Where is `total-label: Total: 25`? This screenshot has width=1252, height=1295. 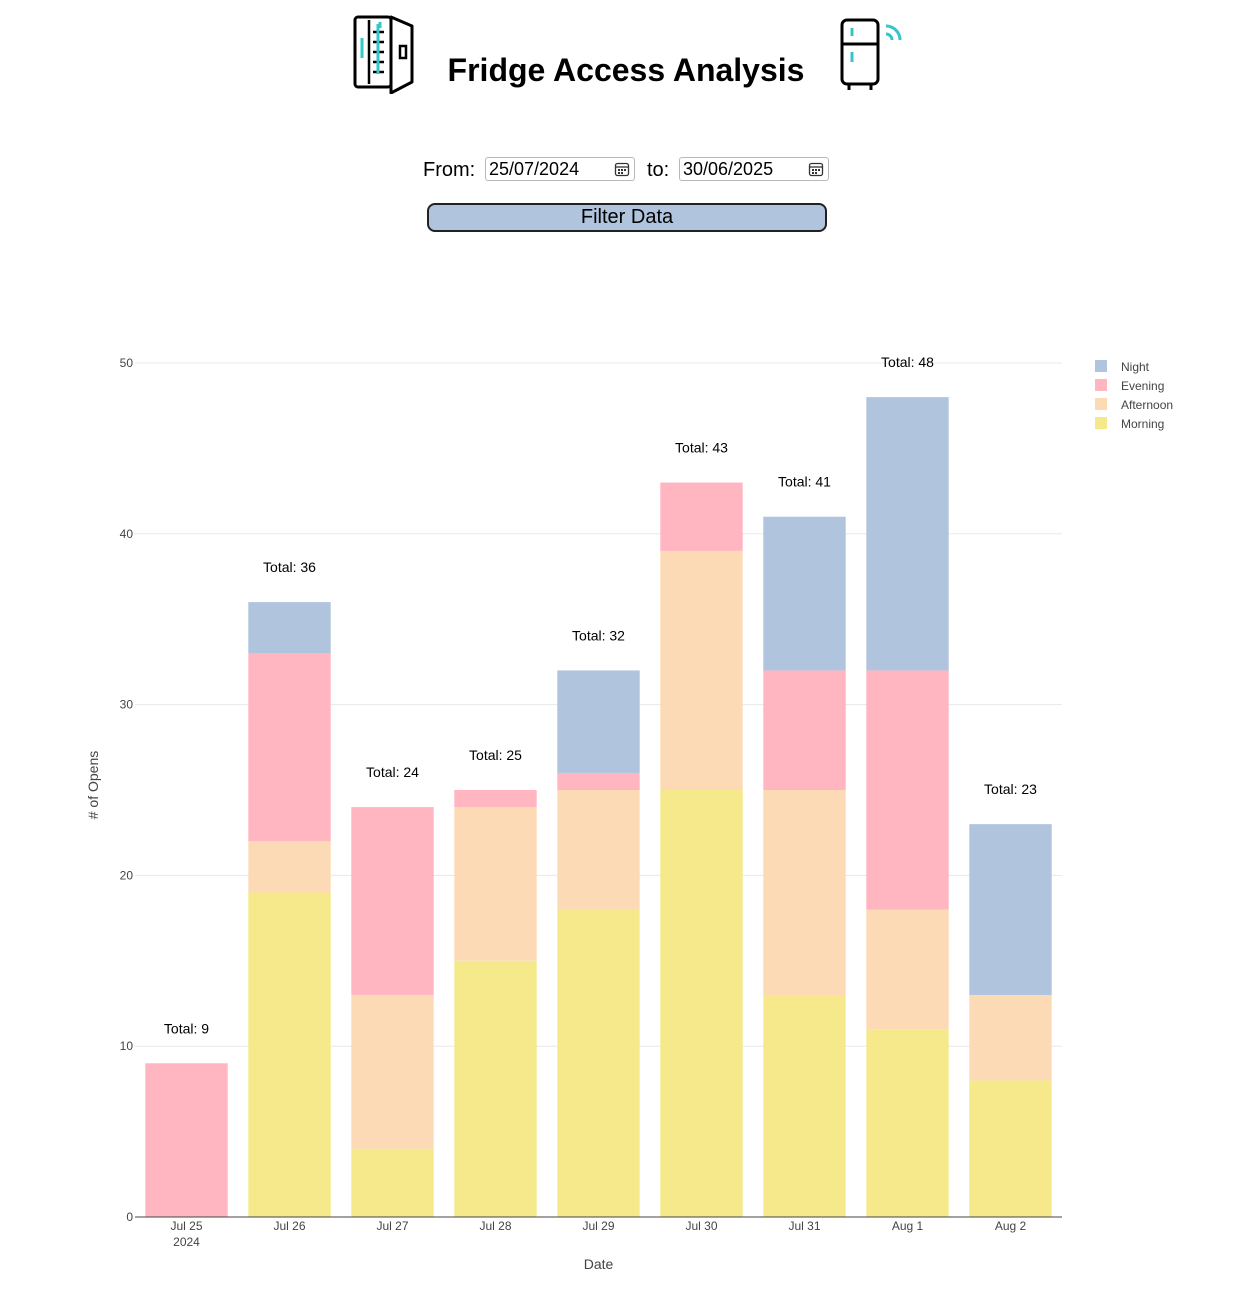 total-label: Total: 25 is located at coordinates (495, 755).